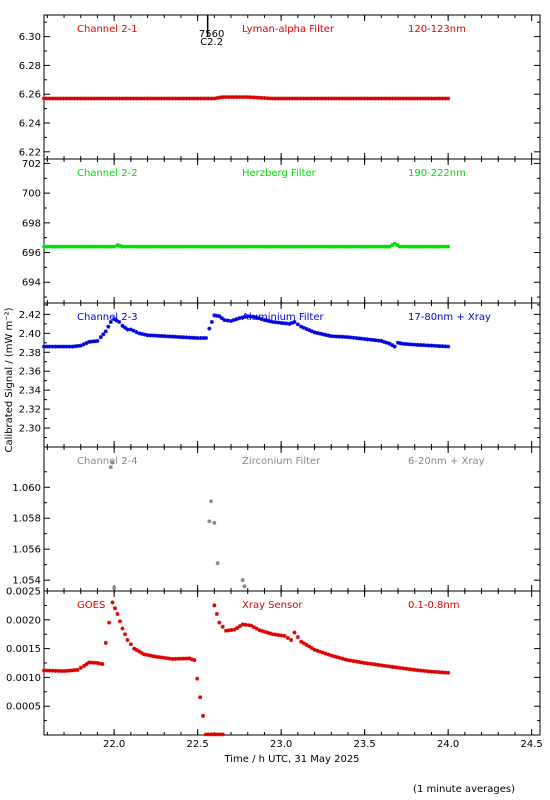 Image resolution: width=550 pixels, height=800 pixels. Describe the element at coordinates (446, 461) in the screenshot. I see `panel-range-label: 6-20nm + Xray` at that location.